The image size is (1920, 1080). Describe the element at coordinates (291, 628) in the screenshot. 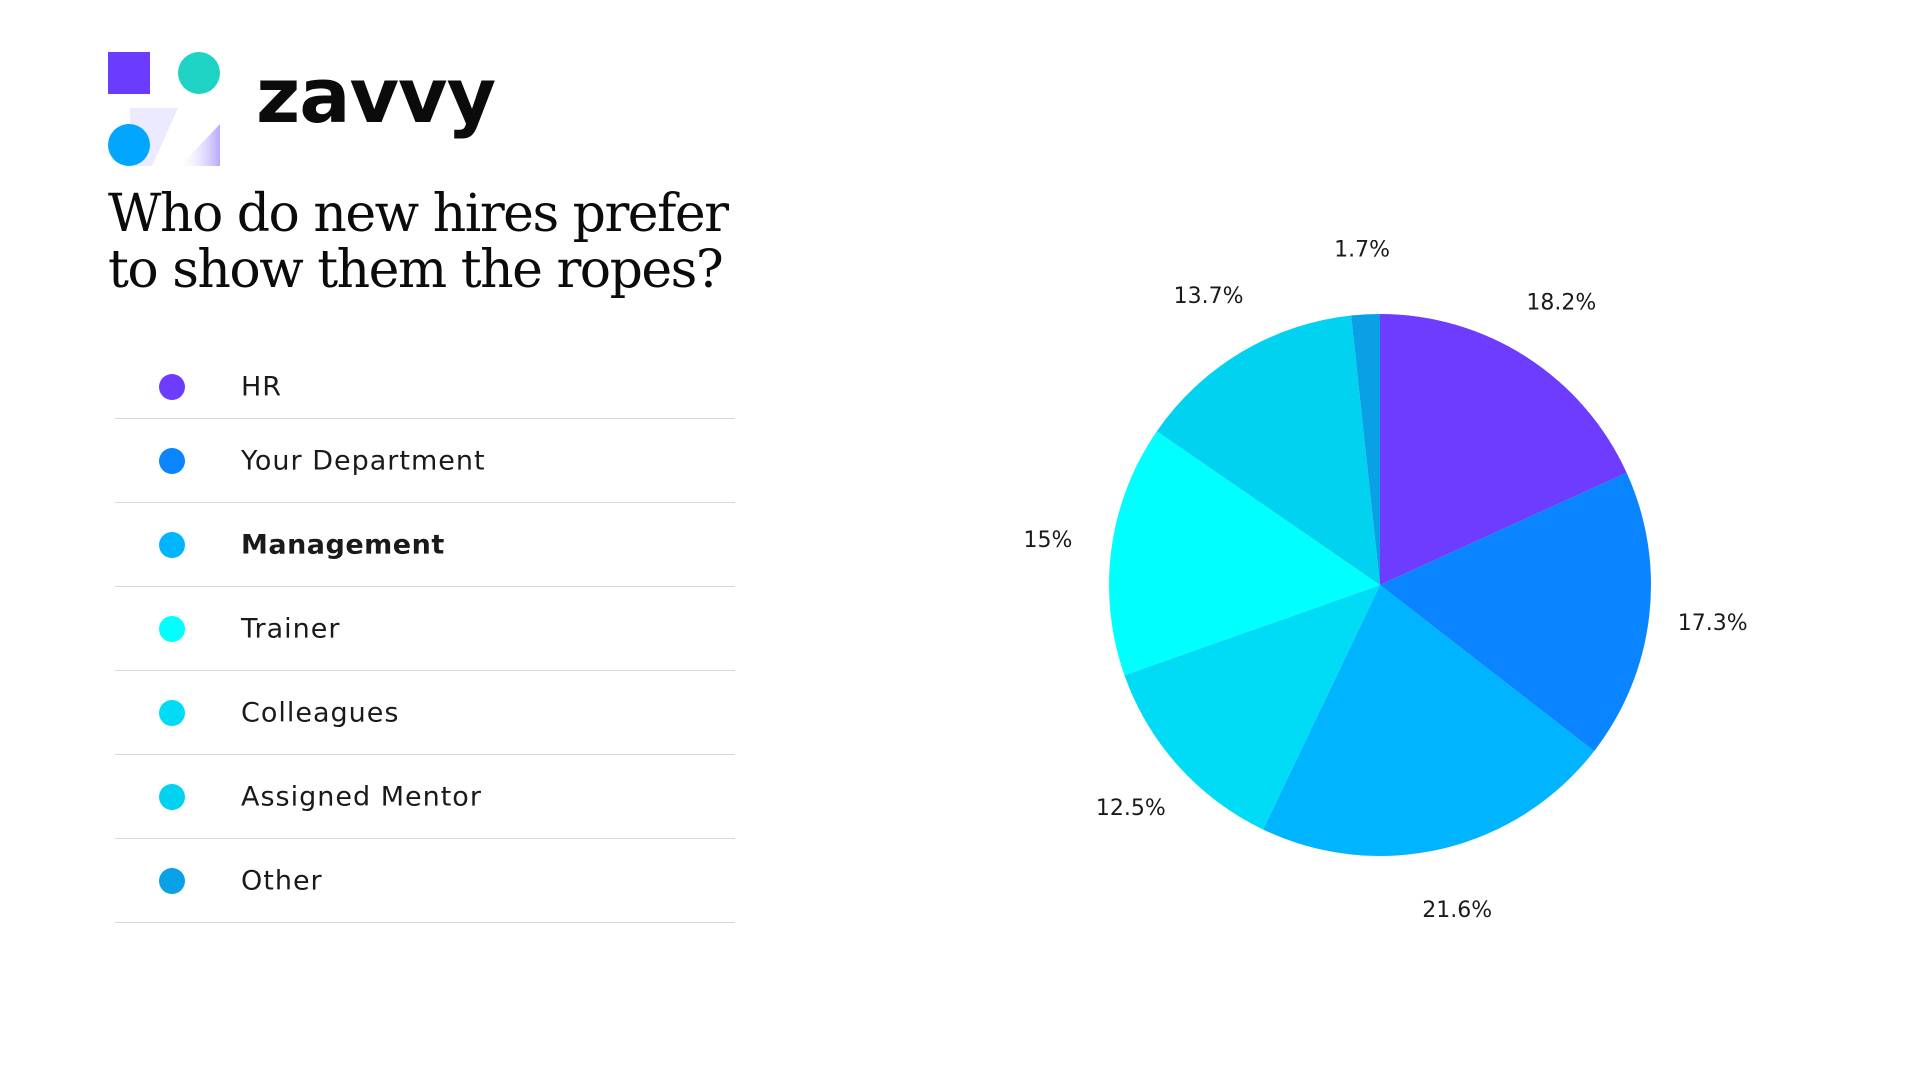

I see `legend-label: Trainer` at that location.